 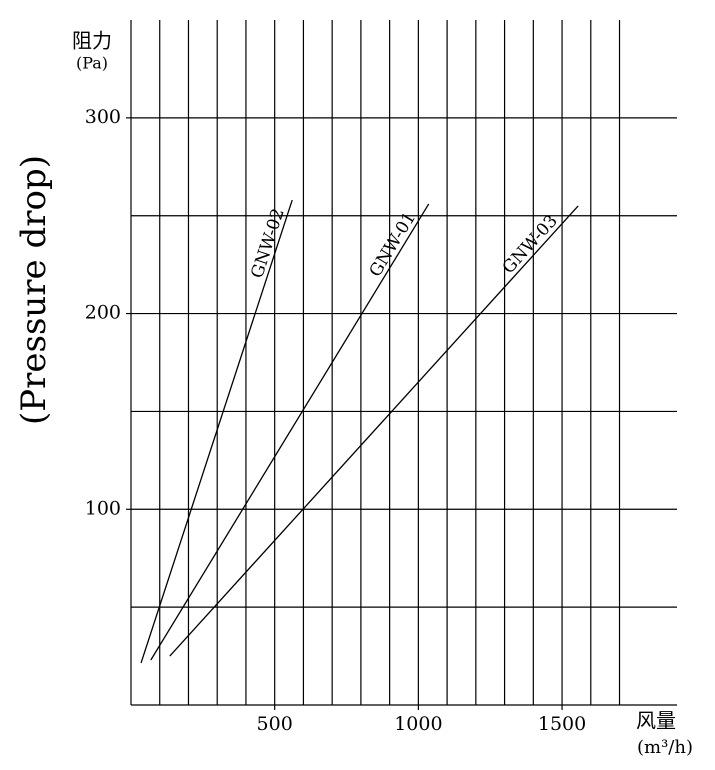 What do you see at coordinates (665, 747) in the screenshot?
I see `x-label-unit: (m³/h)` at bounding box center [665, 747].